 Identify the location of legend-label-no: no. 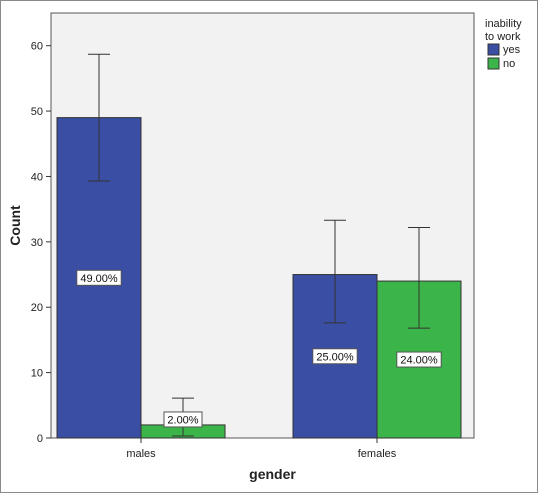
(509, 64).